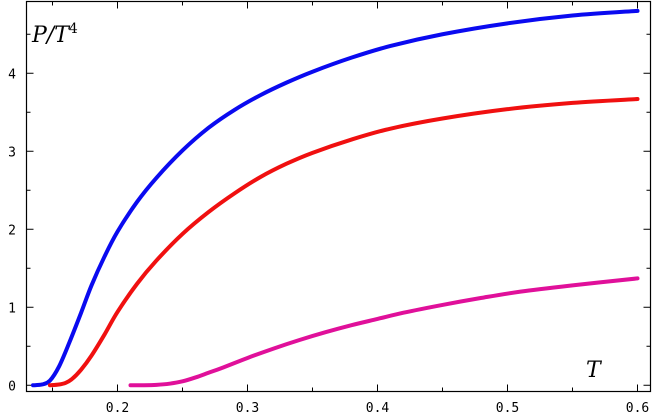 The width and height of the screenshot is (654, 418). Describe the element at coordinates (378, 408) in the screenshot. I see `x-tick-label: 0.4` at that location.